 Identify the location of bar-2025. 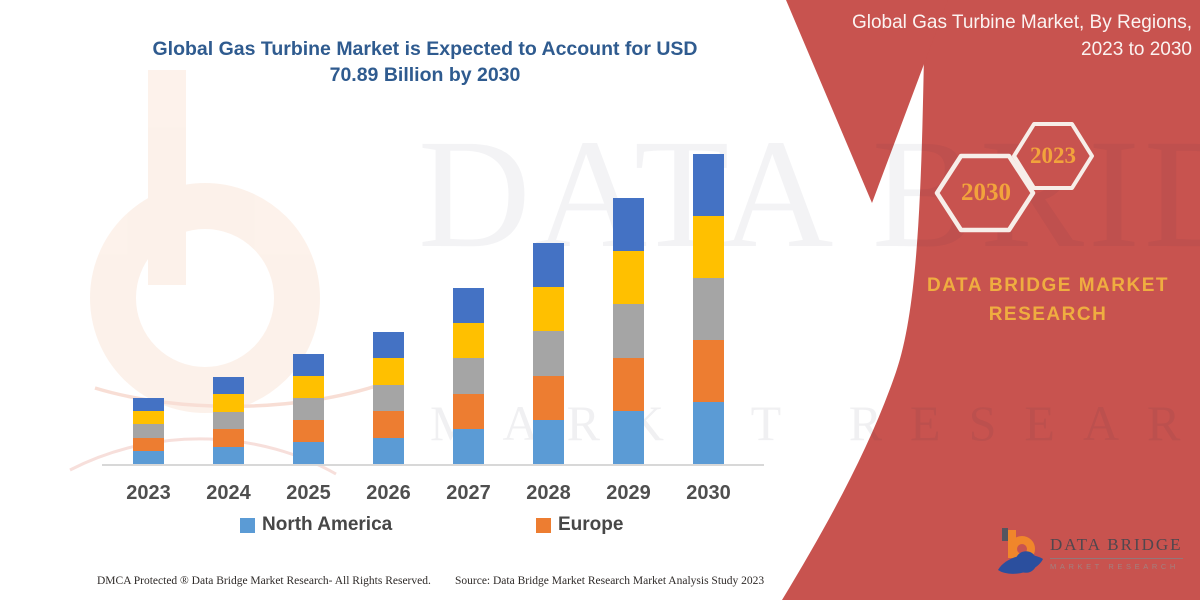
(308, 409).